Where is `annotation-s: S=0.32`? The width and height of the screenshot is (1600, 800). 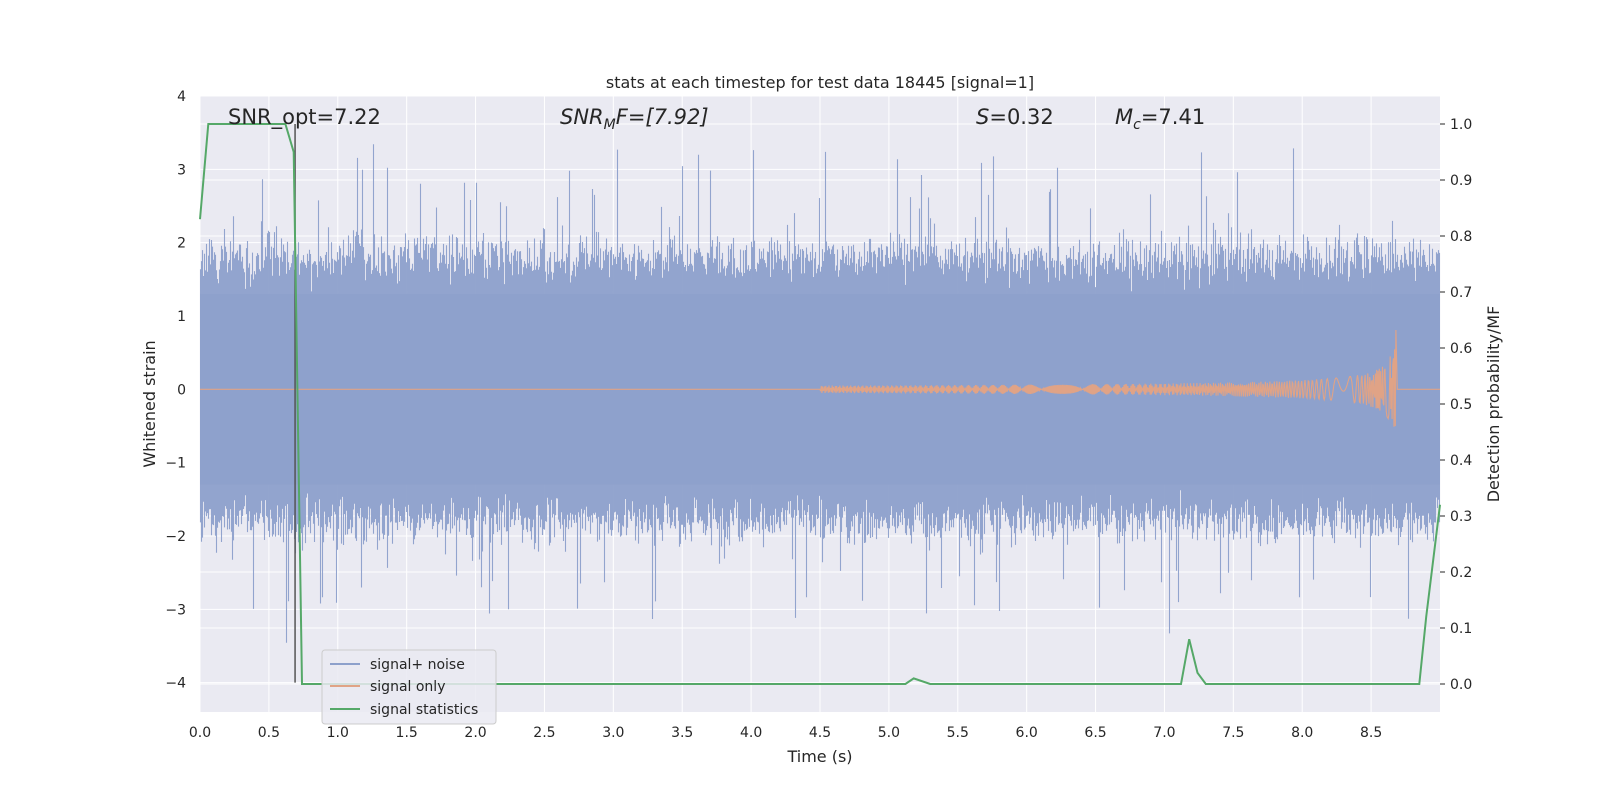 annotation-s: S=0.32 is located at coordinates (1015, 117).